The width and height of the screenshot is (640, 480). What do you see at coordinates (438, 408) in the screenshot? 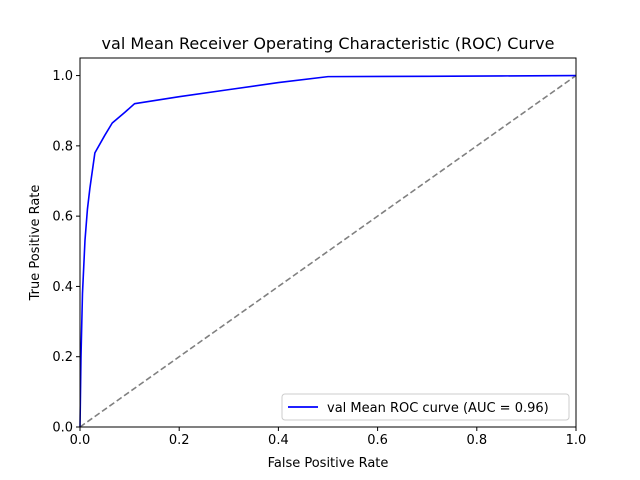
I see `legend-label: val Mean ROC curve (AUC = 0.96)` at bounding box center [438, 408].